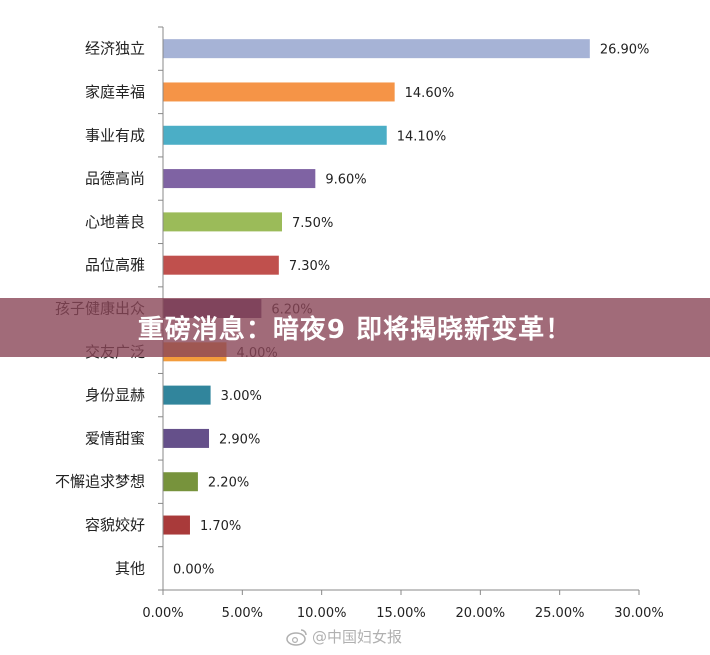  Describe the element at coordinates (430, 93) in the screenshot. I see `data-label: 14.60%` at that location.